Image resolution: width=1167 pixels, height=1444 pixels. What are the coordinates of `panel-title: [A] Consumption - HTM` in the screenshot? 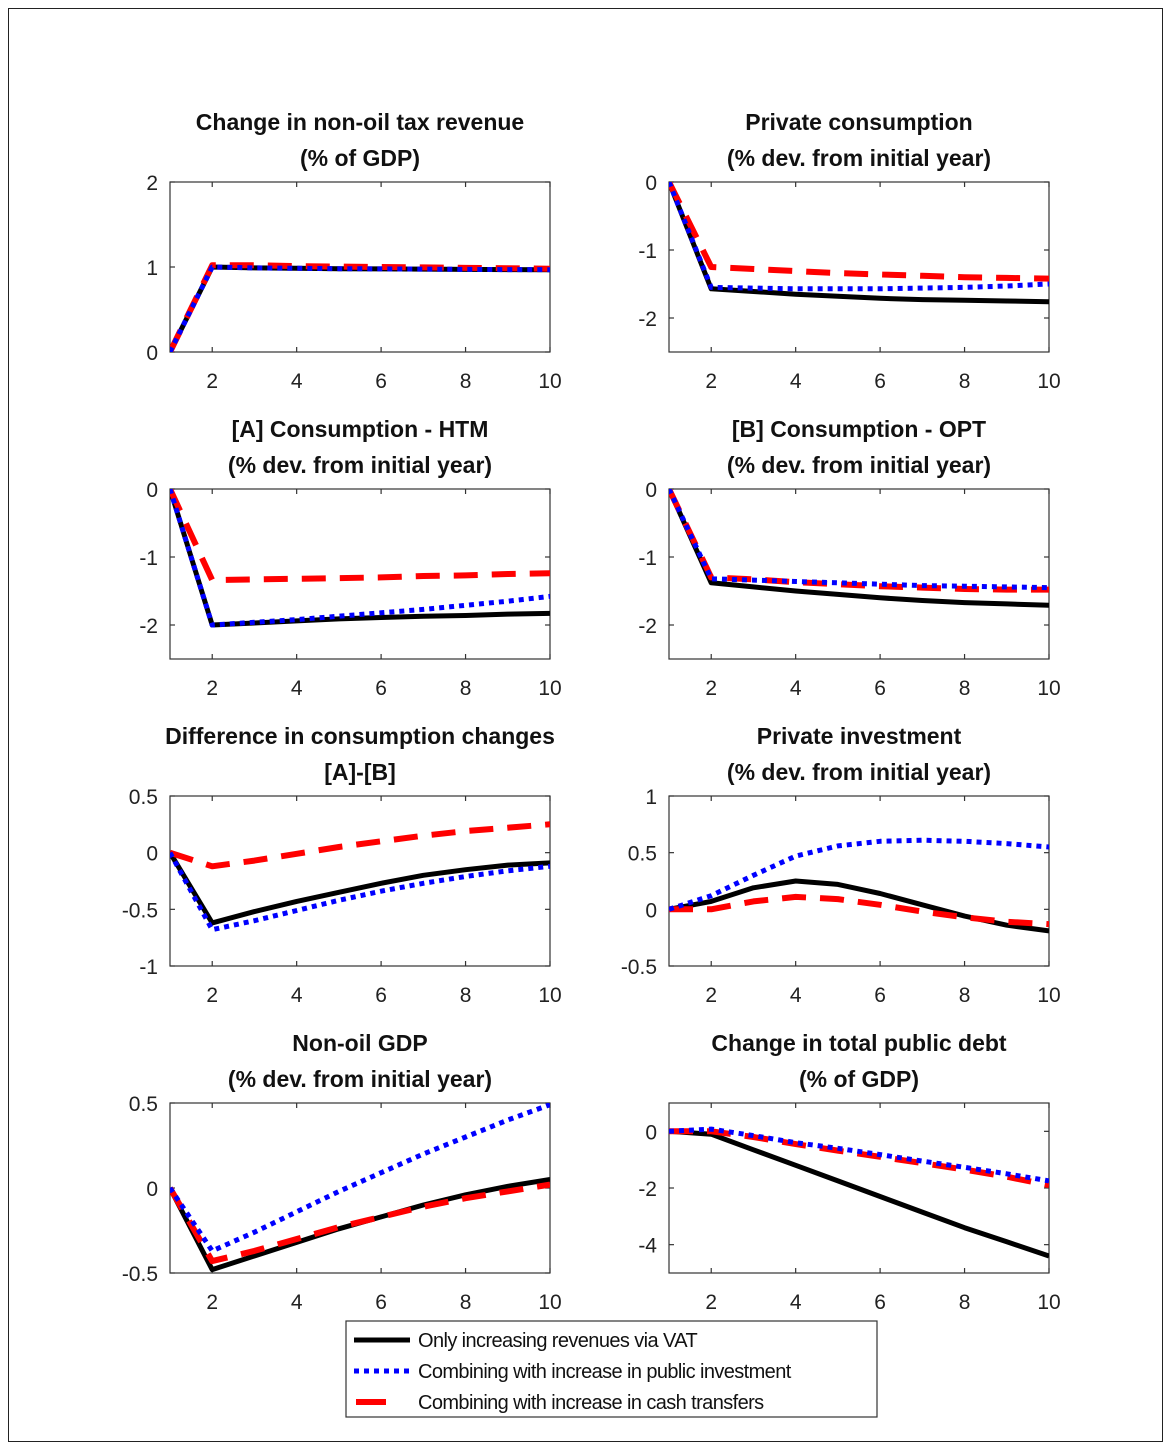 It's located at (360, 429).